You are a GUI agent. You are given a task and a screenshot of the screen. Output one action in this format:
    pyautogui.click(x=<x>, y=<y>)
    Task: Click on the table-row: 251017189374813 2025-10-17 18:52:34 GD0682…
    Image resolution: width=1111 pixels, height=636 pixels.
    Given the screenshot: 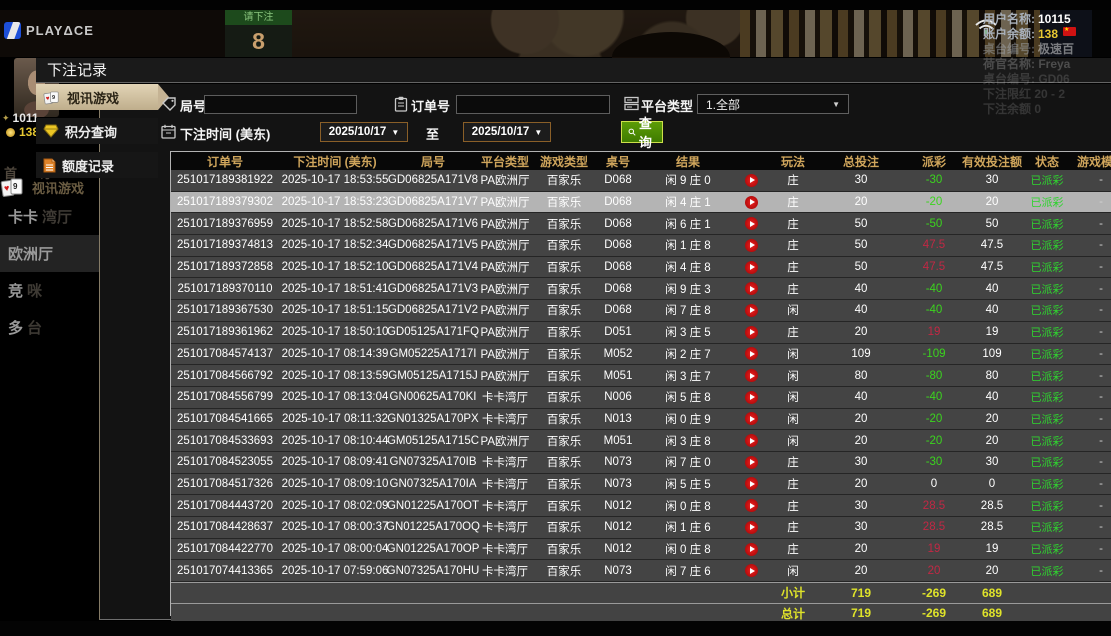 What is the action you would take?
    pyautogui.click(x=641, y=246)
    